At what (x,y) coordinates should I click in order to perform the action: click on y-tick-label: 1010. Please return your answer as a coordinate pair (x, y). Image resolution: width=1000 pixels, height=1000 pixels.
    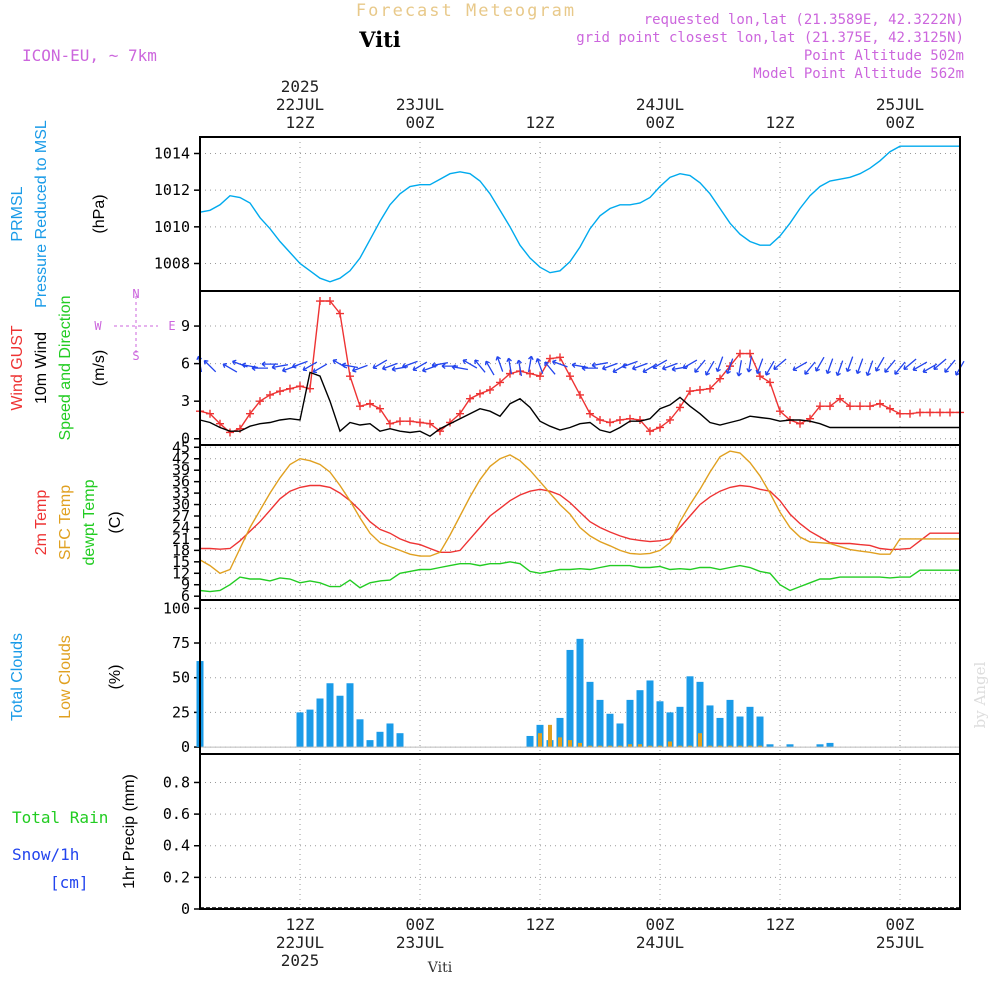
    Looking at the image, I should click on (172, 227).